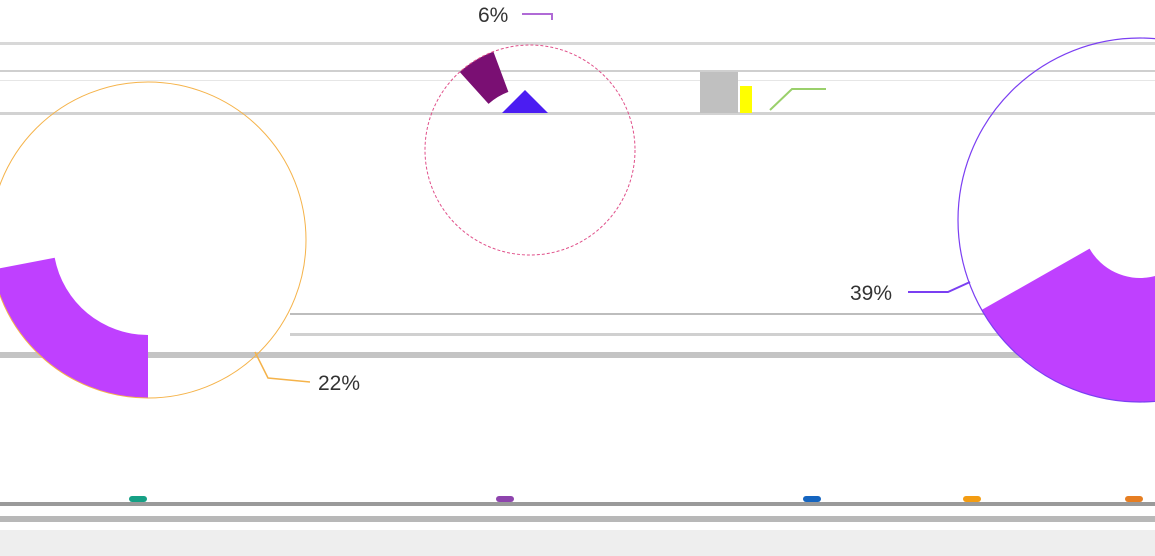 The width and height of the screenshot is (1155, 556). Describe the element at coordinates (537, 16) in the screenshot. I see `donut-top-leader-line` at that location.